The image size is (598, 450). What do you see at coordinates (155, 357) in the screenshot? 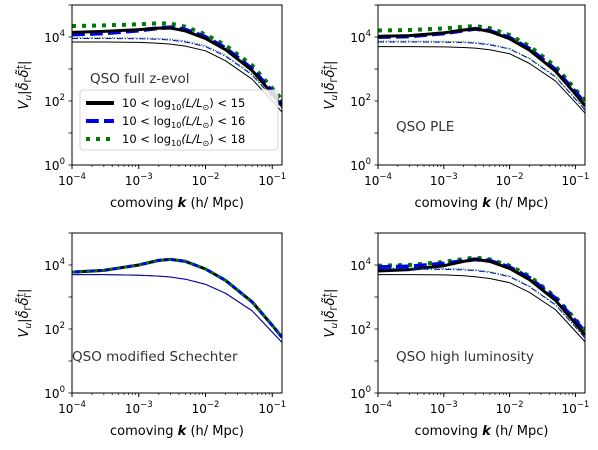
I see `panel-annotation: QSO modified Schechter` at bounding box center [155, 357].